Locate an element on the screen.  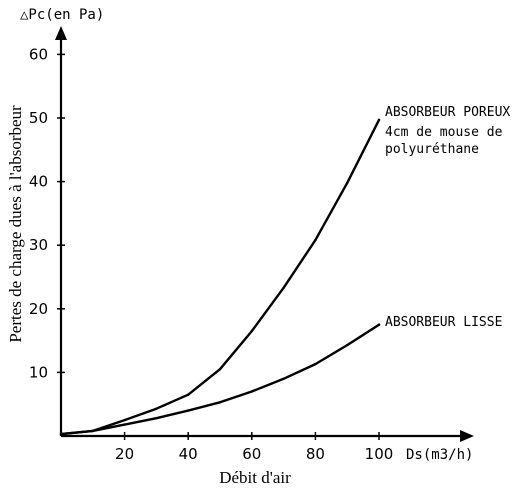
x-axis-unit-label: Ds(m3/h) is located at coordinates (439, 455).